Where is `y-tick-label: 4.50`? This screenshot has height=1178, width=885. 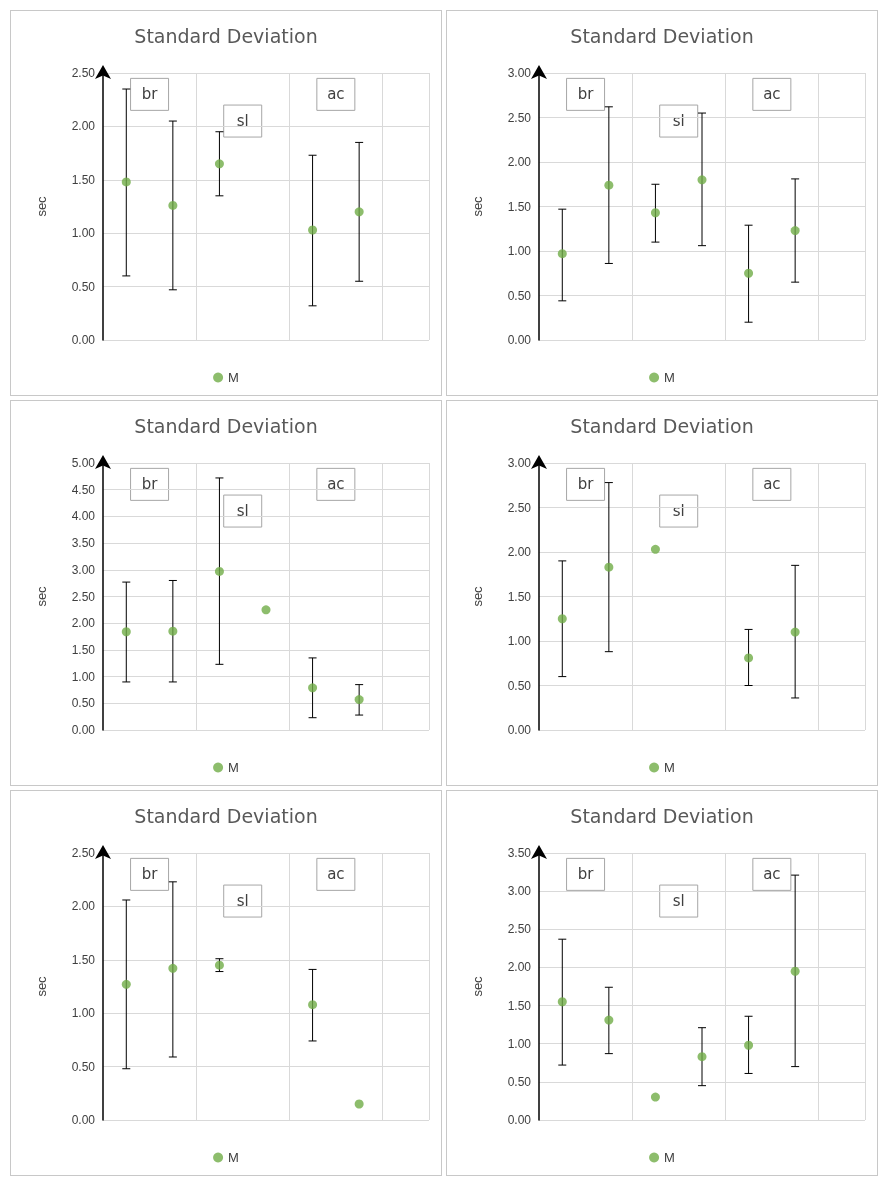 y-tick-label: 4.50 is located at coordinates (83, 489).